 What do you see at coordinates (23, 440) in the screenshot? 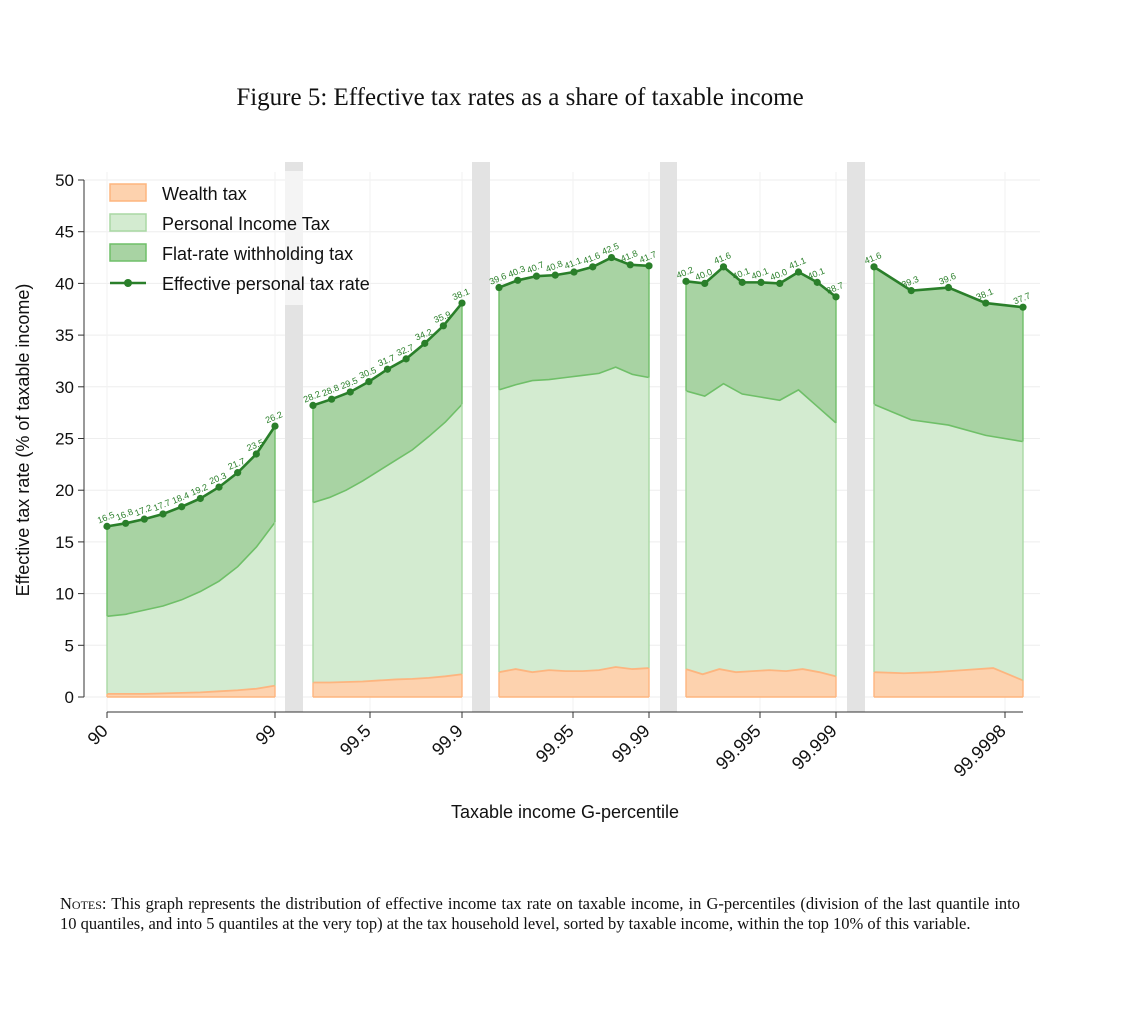
I see `y-axis-title: Effective tax rate (% of taxable income)` at bounding box center [23, 440].